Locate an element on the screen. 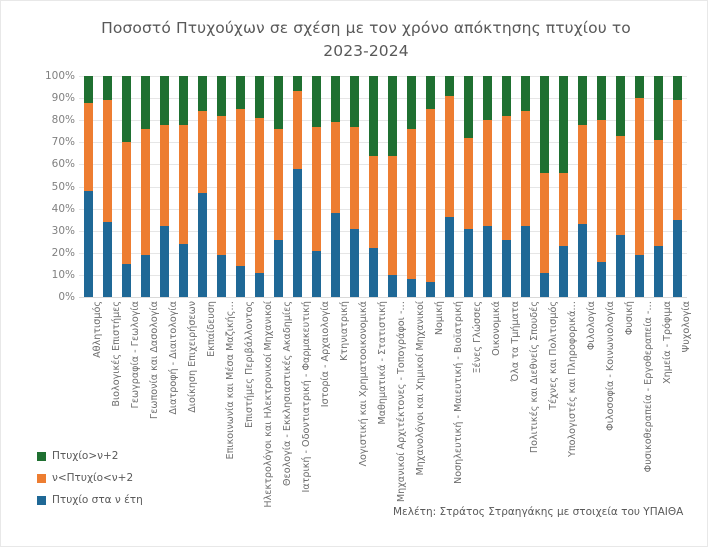  legend-item: ν<Πτυχίο<ν+2 is located at coordinates (90, 478).